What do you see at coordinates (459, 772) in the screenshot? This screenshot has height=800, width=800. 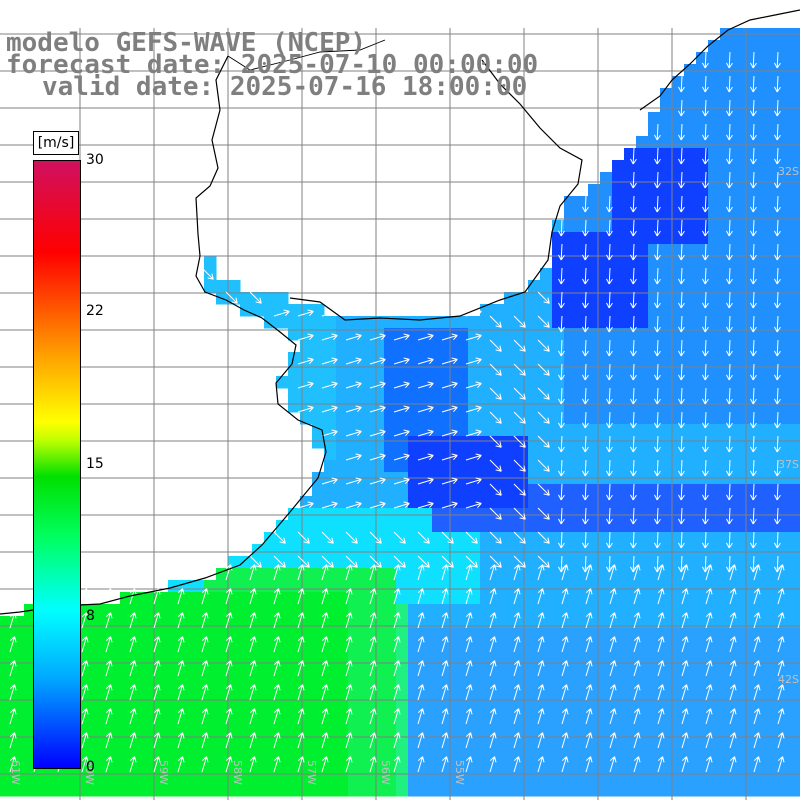 I see `longitude-label: 55W` at bounding box center [459, 772].